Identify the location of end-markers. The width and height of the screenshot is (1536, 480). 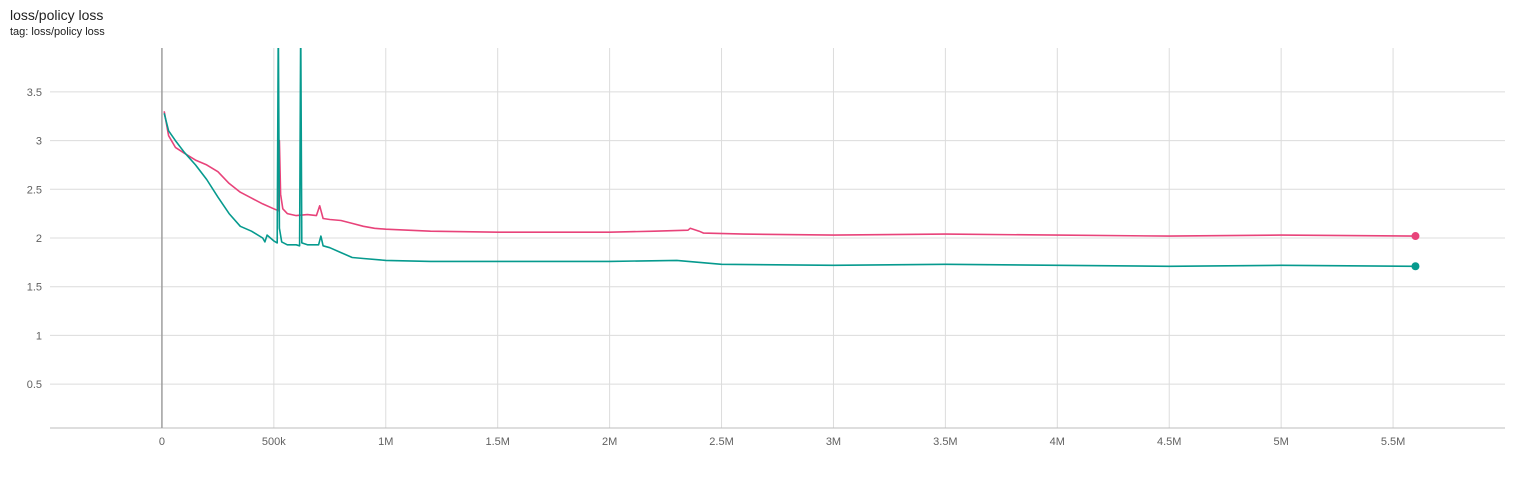
(1415, 251).